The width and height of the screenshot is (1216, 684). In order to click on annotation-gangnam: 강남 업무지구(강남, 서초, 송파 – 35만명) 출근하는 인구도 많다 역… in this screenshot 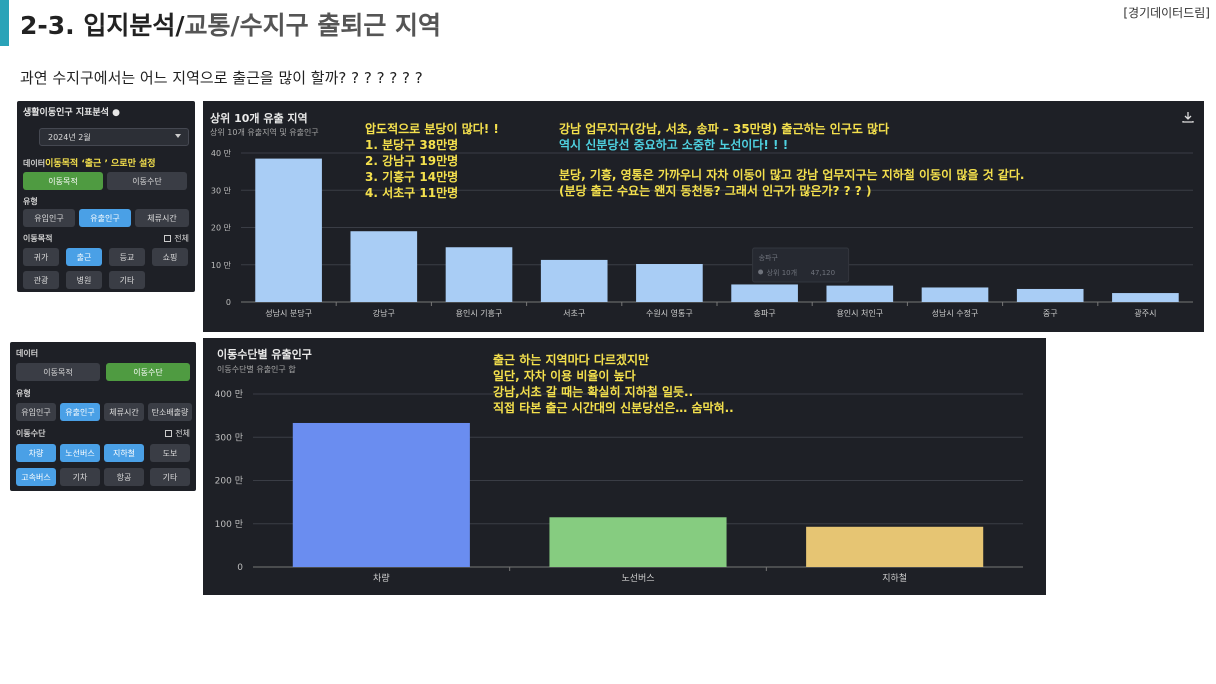, I will do `click(792, 160)`.